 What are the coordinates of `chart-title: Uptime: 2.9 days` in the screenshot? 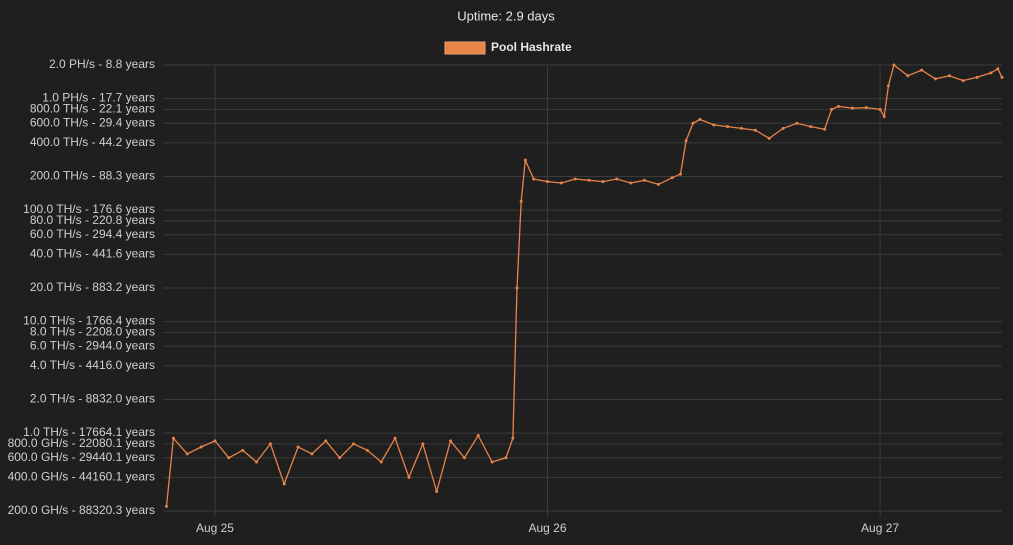 It's located at (506, 15).